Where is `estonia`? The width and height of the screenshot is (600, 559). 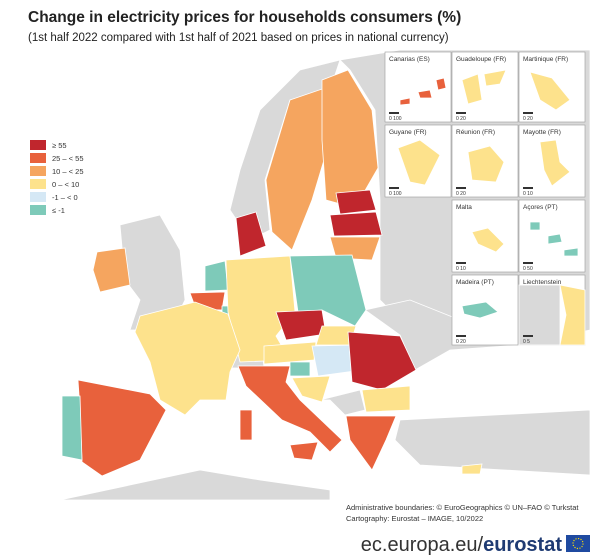 estonia is located at coordinates (356, 202).